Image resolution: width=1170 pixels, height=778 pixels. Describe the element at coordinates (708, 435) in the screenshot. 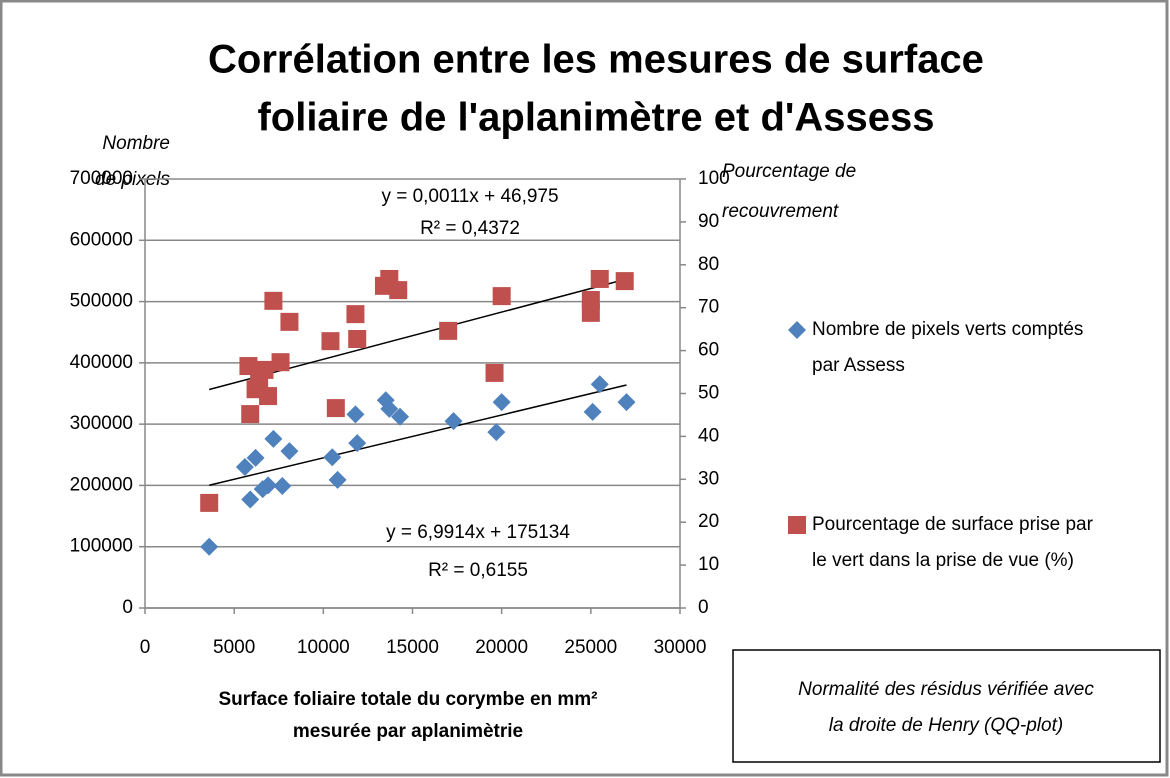

I see `y2-tick-label: 40` at that location.